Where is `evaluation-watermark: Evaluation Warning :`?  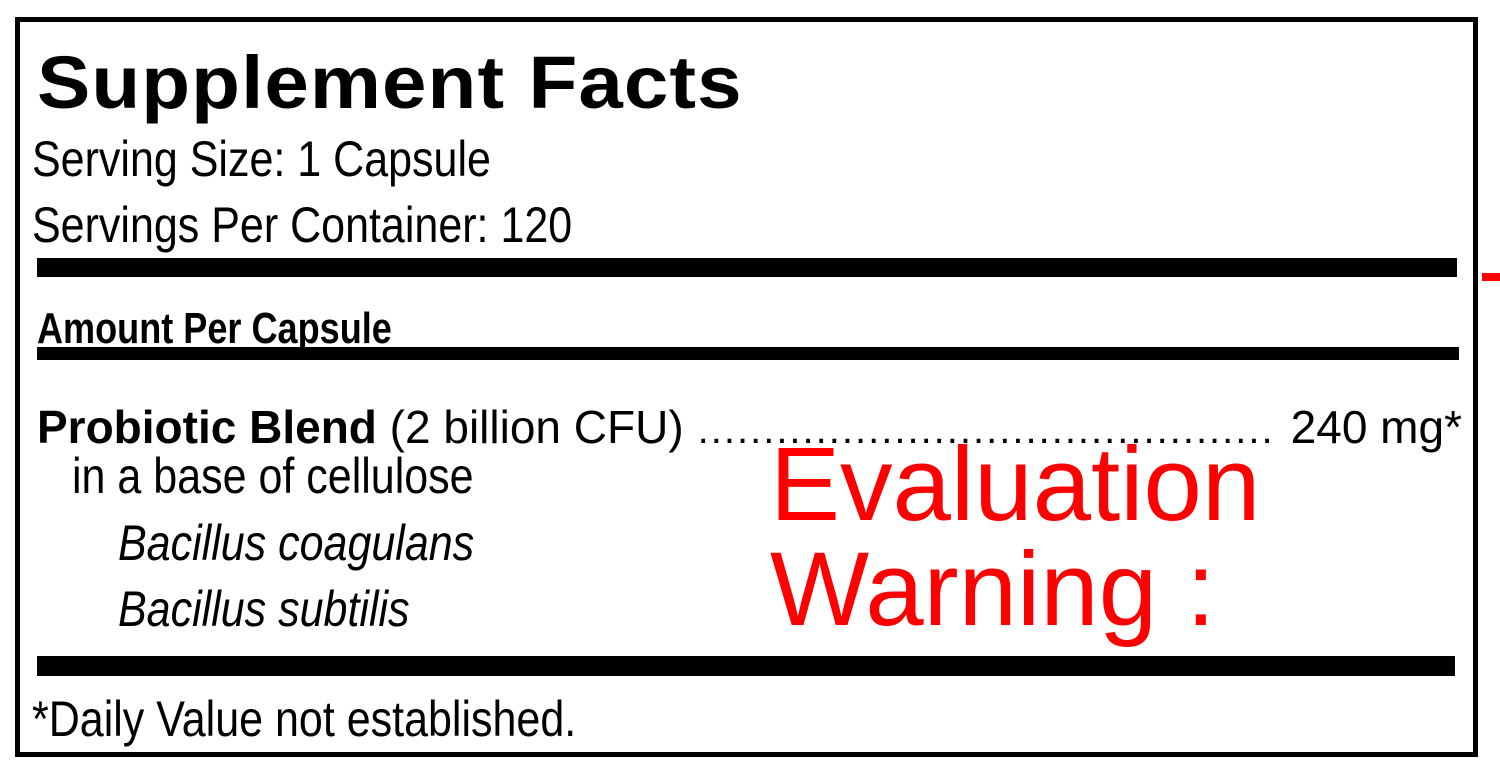 evaluation-watermark: Evaluation Warning : is located at coordinates (1015, 537).